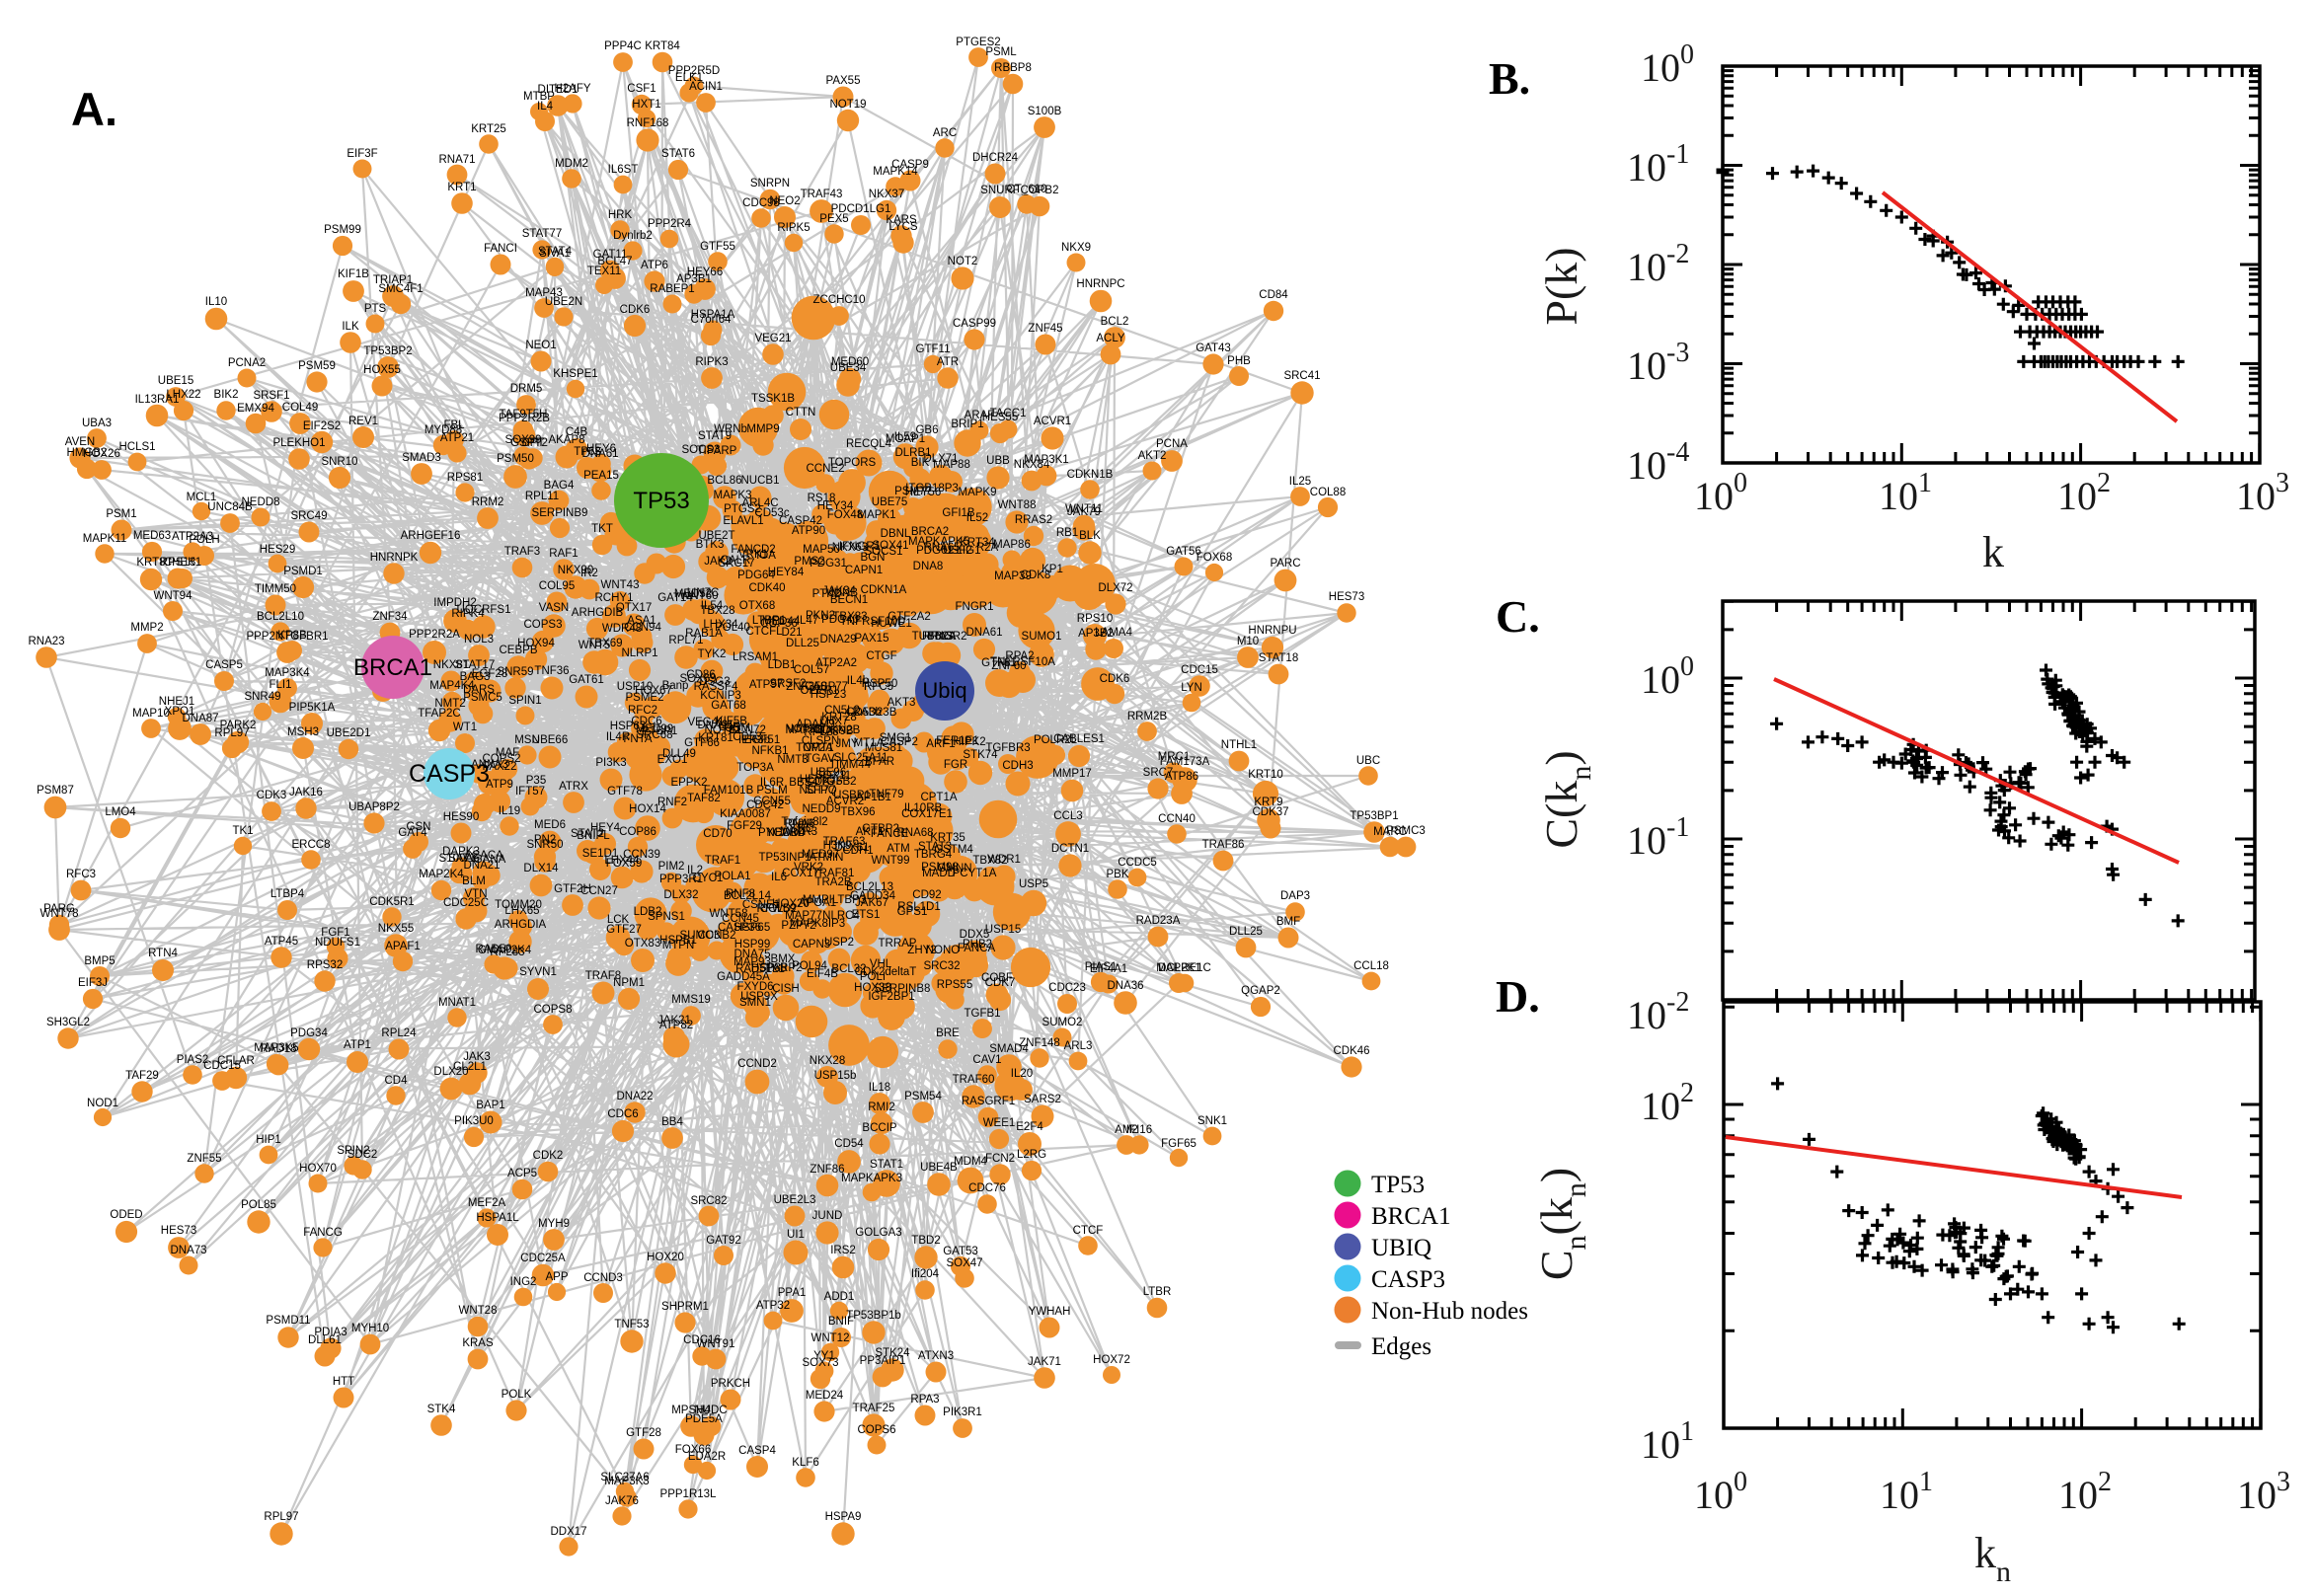 The height and width of the screenshot is (1596, 2316). Describe the element at coordinates (620, 585) in the screenshot. I see `svg-text: WNT43` at that location.